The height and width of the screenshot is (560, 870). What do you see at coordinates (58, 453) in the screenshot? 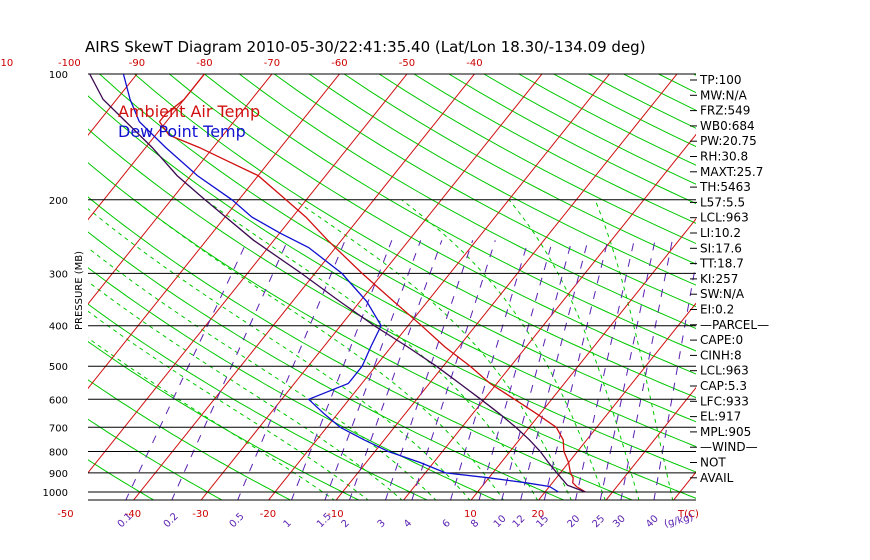
I see `pressure-tick-label: 800` at bounding box center [58, 453].